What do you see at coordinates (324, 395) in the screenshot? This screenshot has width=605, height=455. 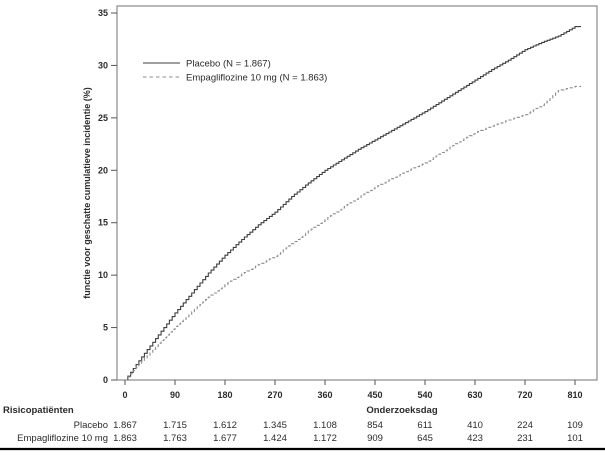 I see `x-tick-label: 360` at bounding box center [324, 395].